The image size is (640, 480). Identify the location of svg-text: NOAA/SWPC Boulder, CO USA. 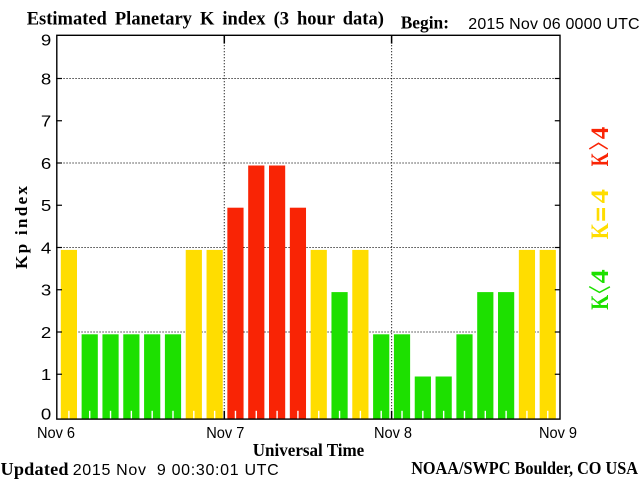
(525, 468).